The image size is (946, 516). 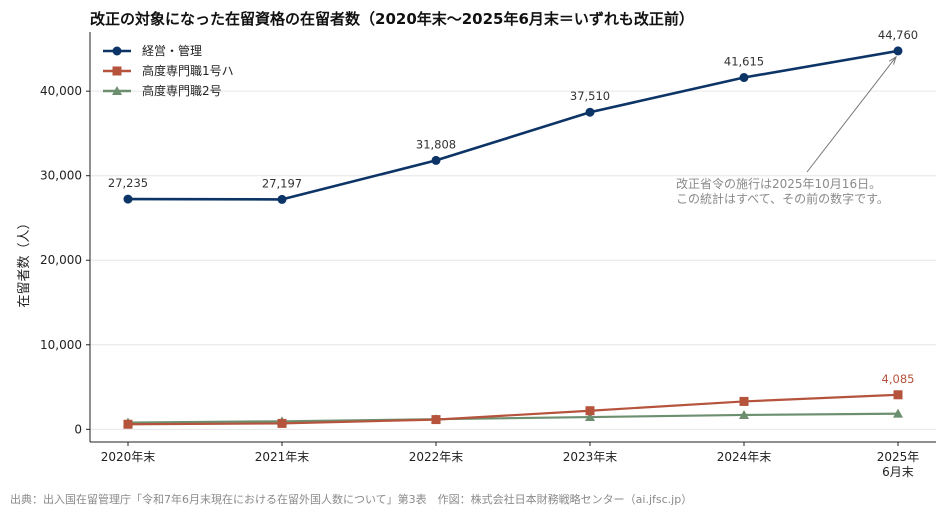 I want to click on annotation-arrowhead, so click(x=892, y=60).